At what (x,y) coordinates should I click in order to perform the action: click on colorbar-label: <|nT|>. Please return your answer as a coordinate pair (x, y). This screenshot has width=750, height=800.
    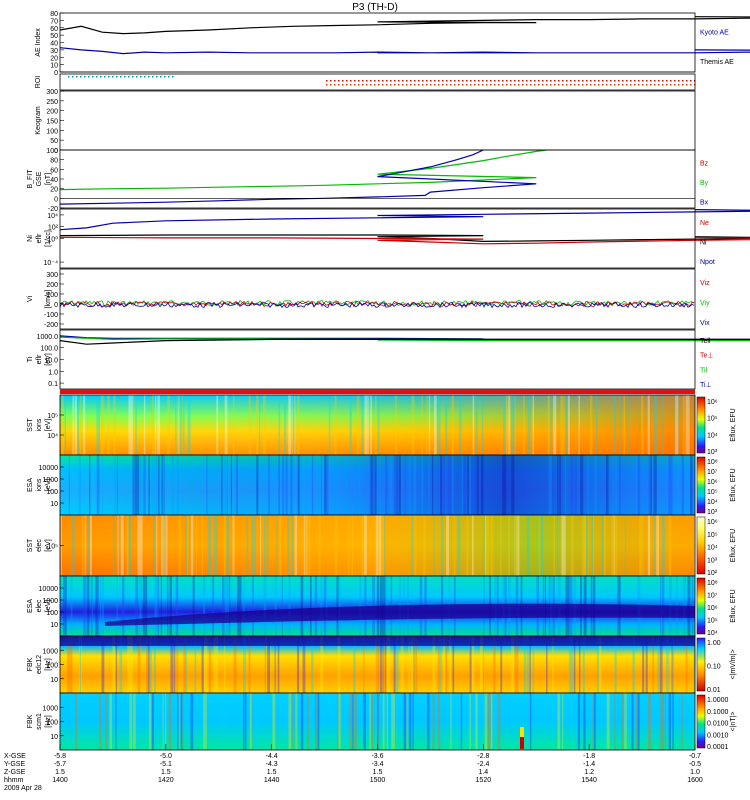
    Looking at the image, I should click on (733, 722).